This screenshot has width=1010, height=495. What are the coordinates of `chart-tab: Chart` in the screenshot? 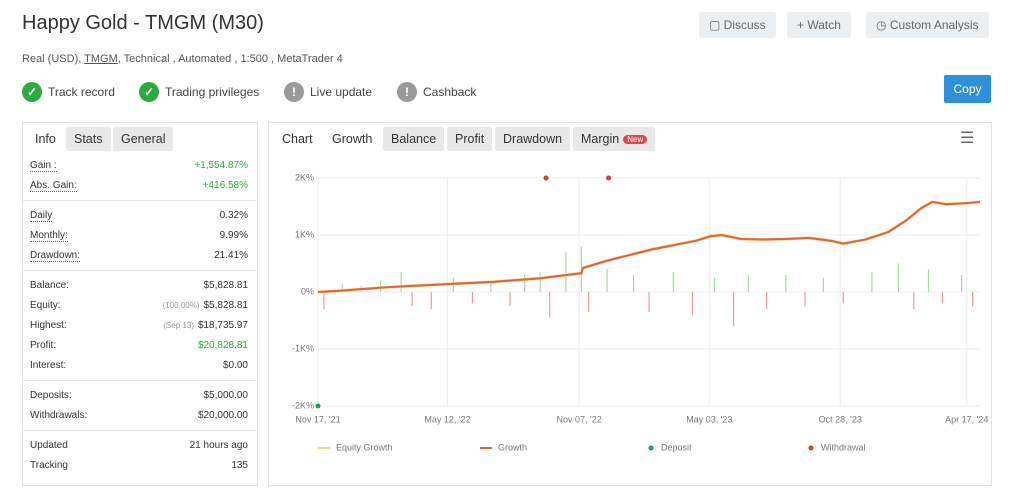 It's located at (297, 139).